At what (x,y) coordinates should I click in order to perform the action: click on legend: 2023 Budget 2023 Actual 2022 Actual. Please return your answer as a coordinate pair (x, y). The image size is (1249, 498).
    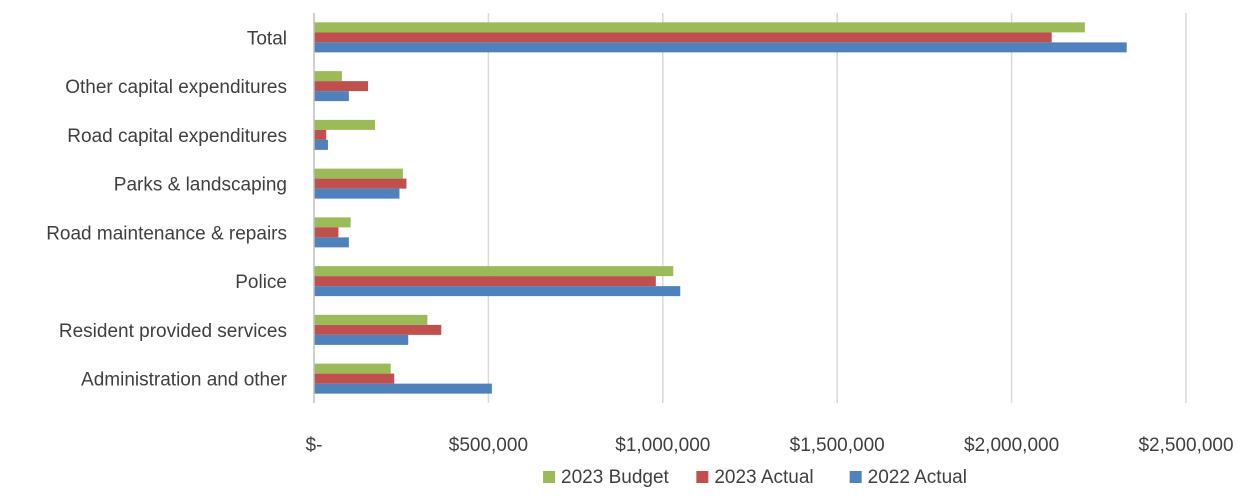
    Looking at the image, I should click on (755, 477).